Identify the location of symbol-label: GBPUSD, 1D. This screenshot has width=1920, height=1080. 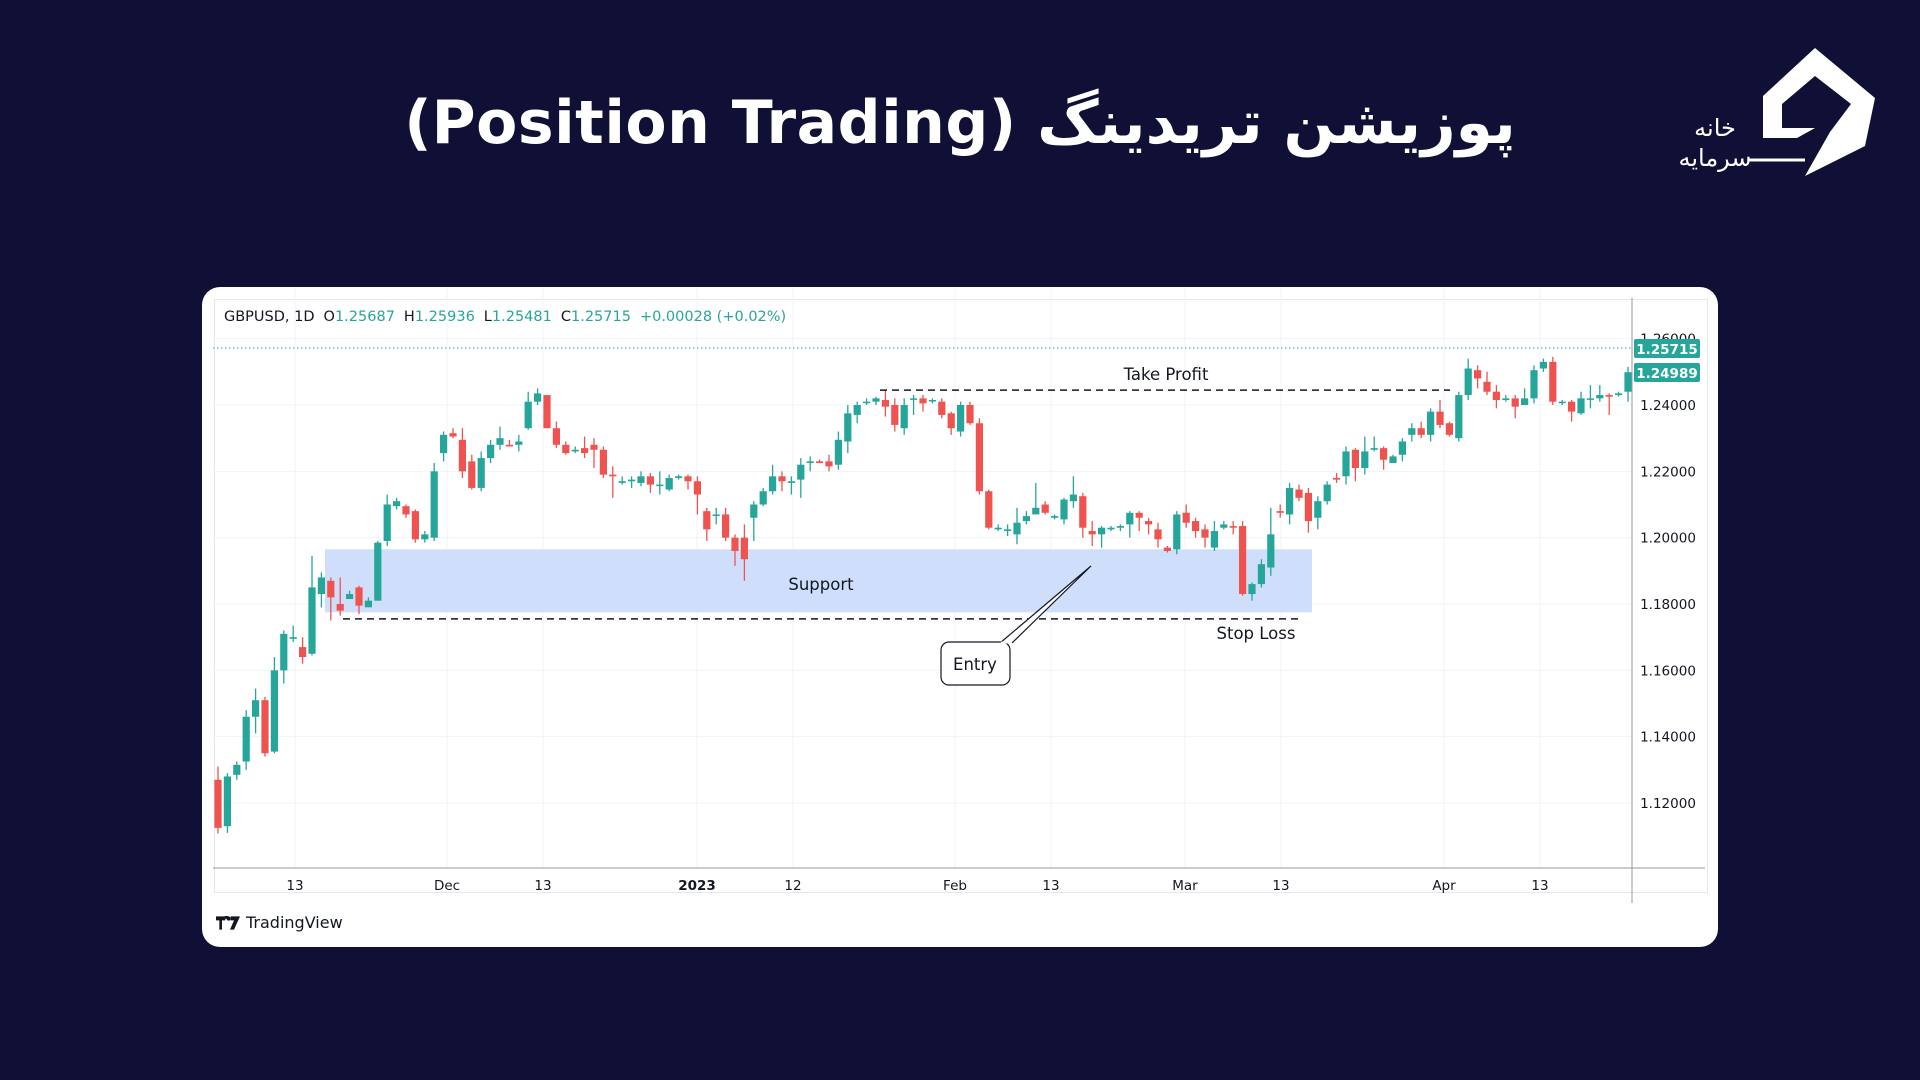
(269, 317).